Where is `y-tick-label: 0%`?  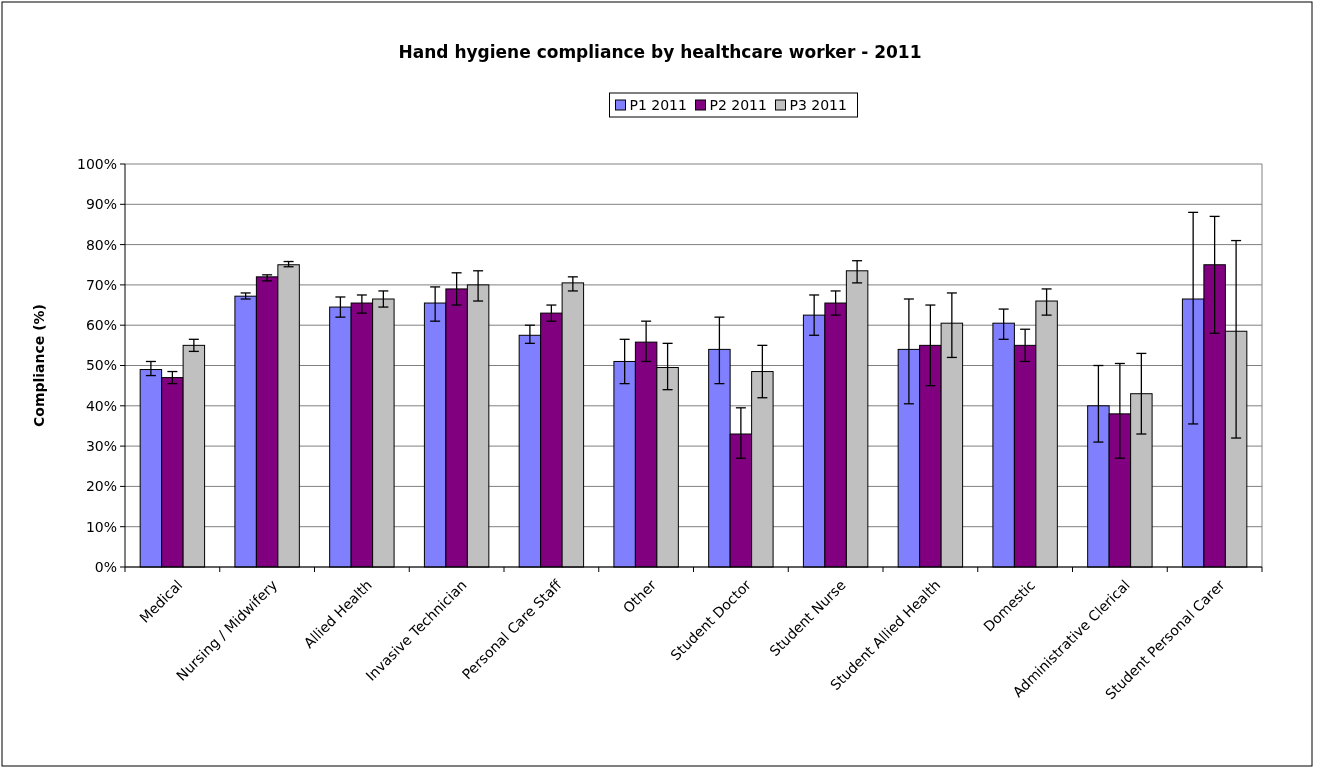
y-tick-label: 0% is located at coordinates (105, 566).